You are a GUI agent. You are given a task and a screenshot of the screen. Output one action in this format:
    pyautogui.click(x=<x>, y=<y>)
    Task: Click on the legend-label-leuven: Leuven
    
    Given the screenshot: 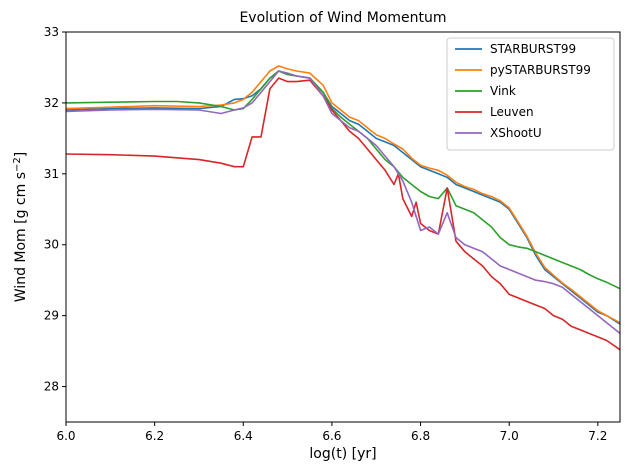 What is the action you would take?
    pyautogui.click(x=512, y=112)
    